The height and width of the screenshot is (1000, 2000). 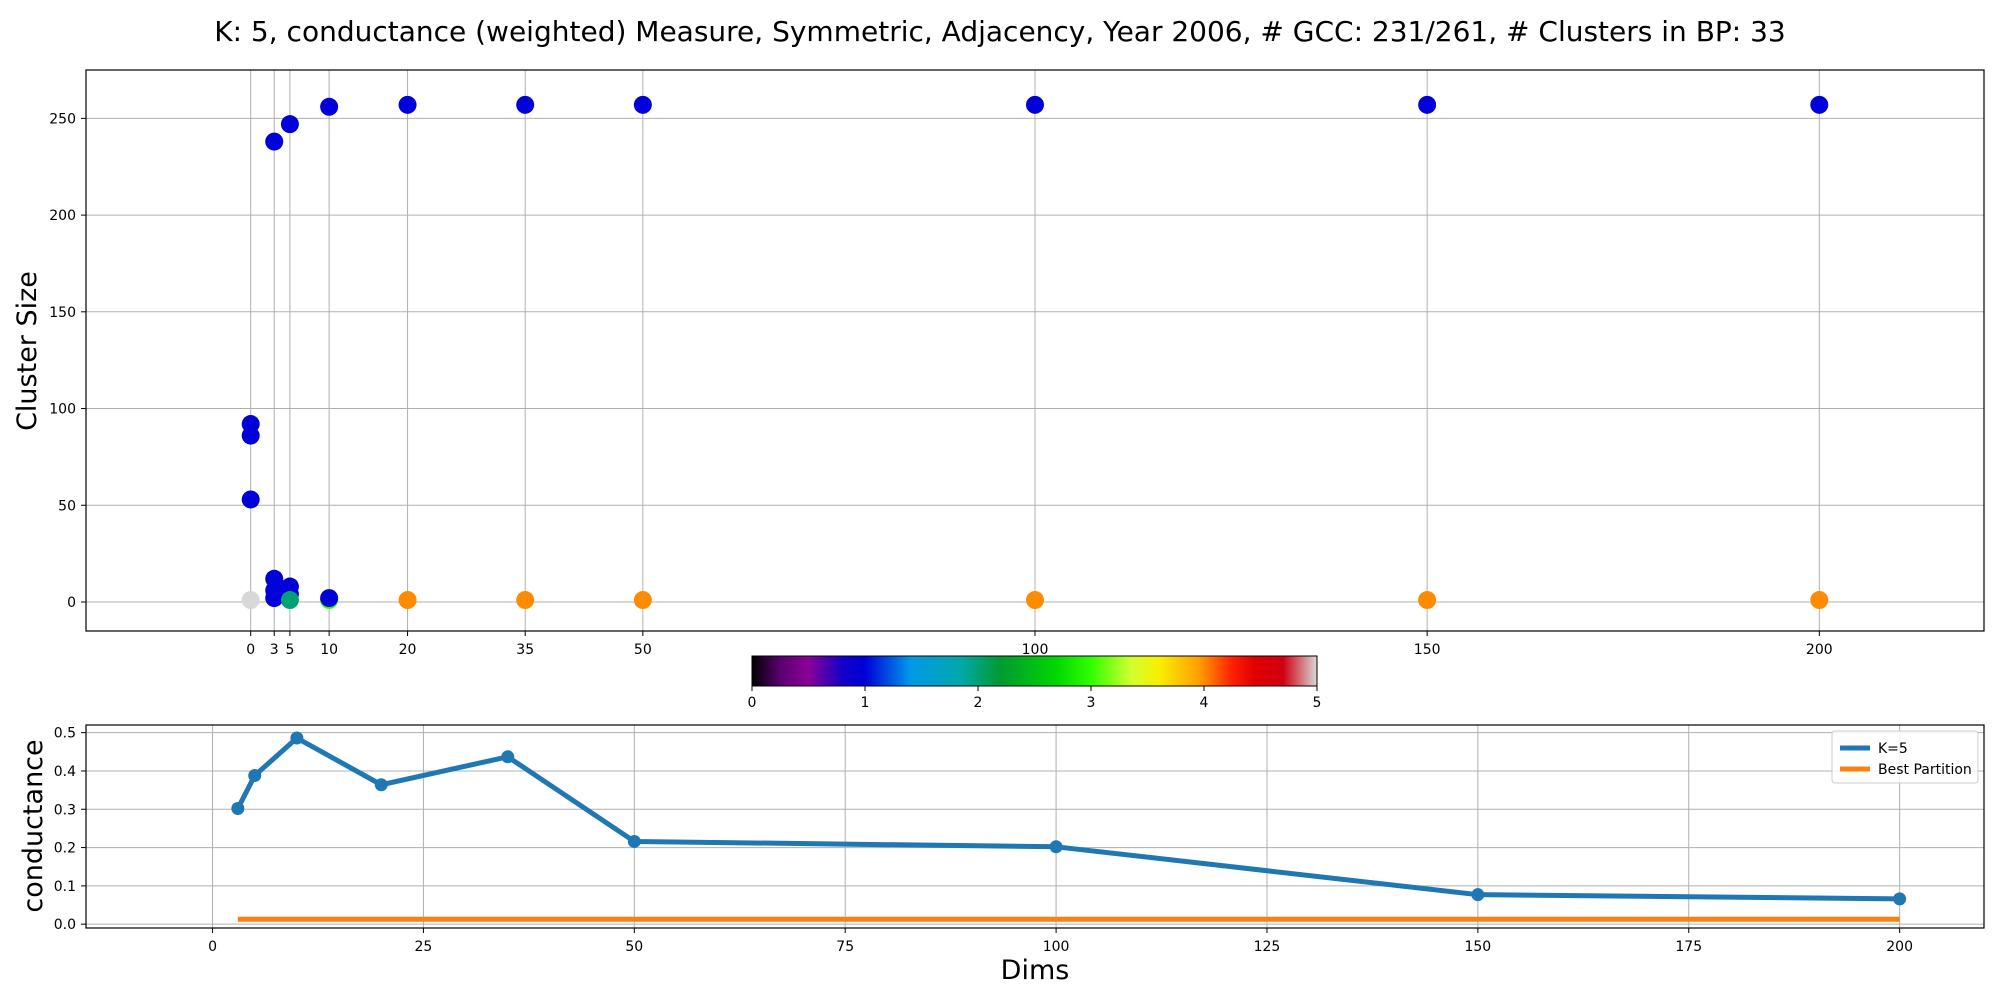 What do you see at coordinates (329, 650) in the screenshot?
I see `top-x-tick-label: 10` at bounding box center [329, 650].